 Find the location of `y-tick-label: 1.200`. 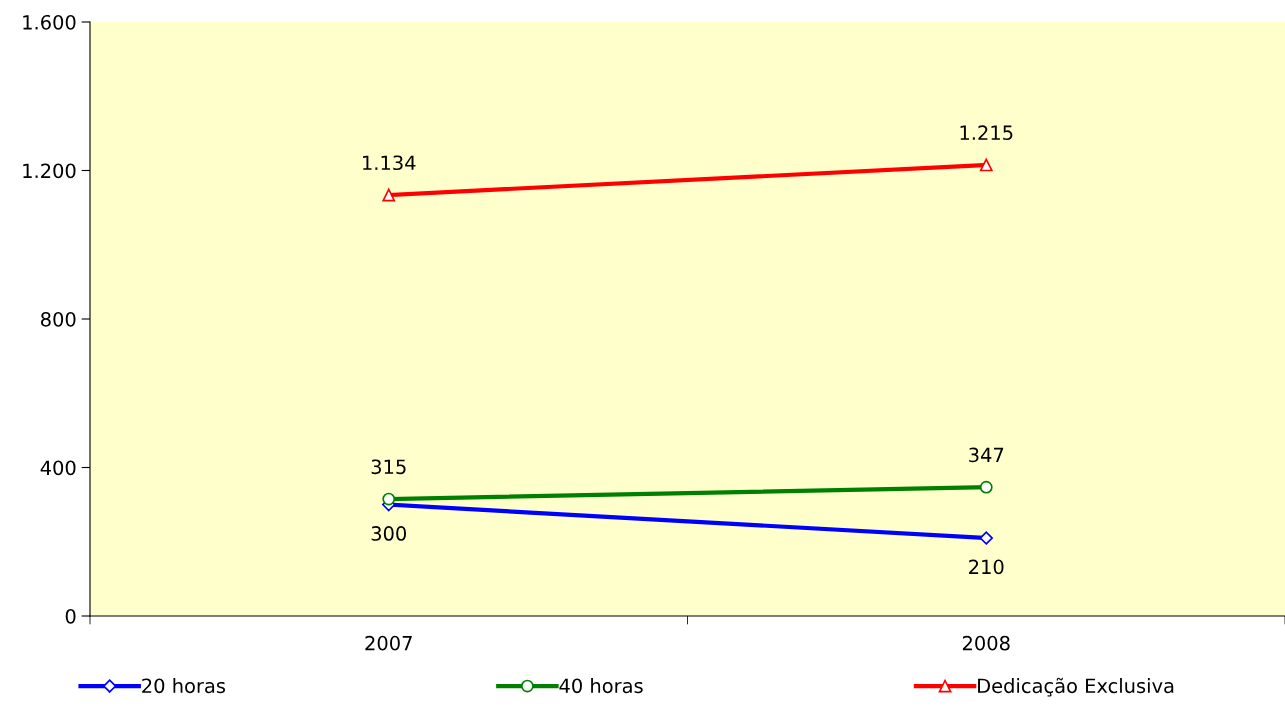

y-tick-label: 1.200 is located at coordinates (49, 171).